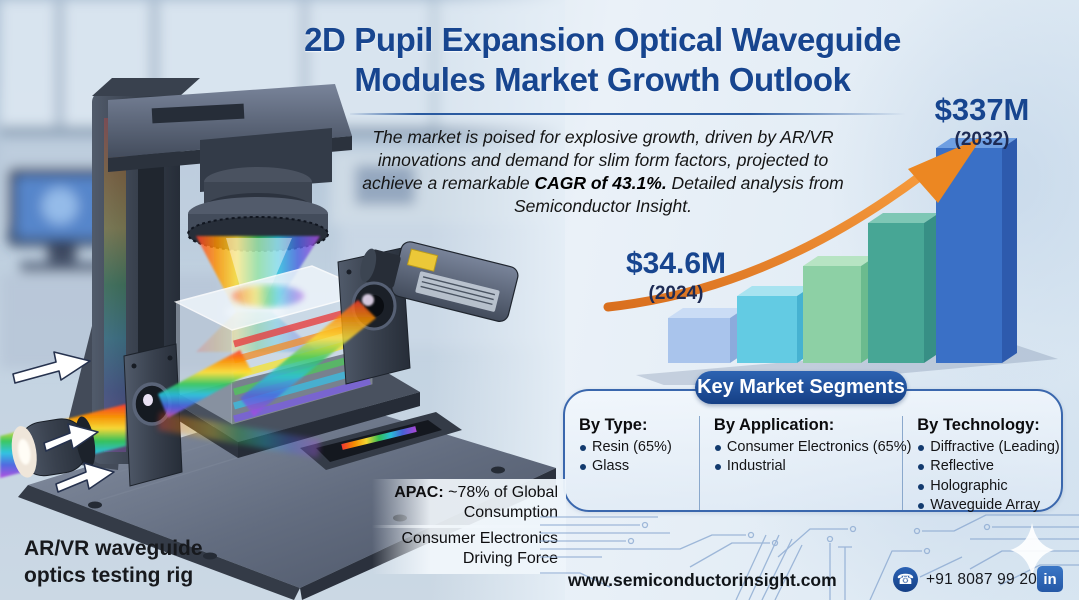 The height and width of the screenshot is (600, 1079). What do you see at coordinates (812, 447) in the screenshot?
I see `segment-item: Consumer Electronics (65%)` at bounding box center [812, 447].